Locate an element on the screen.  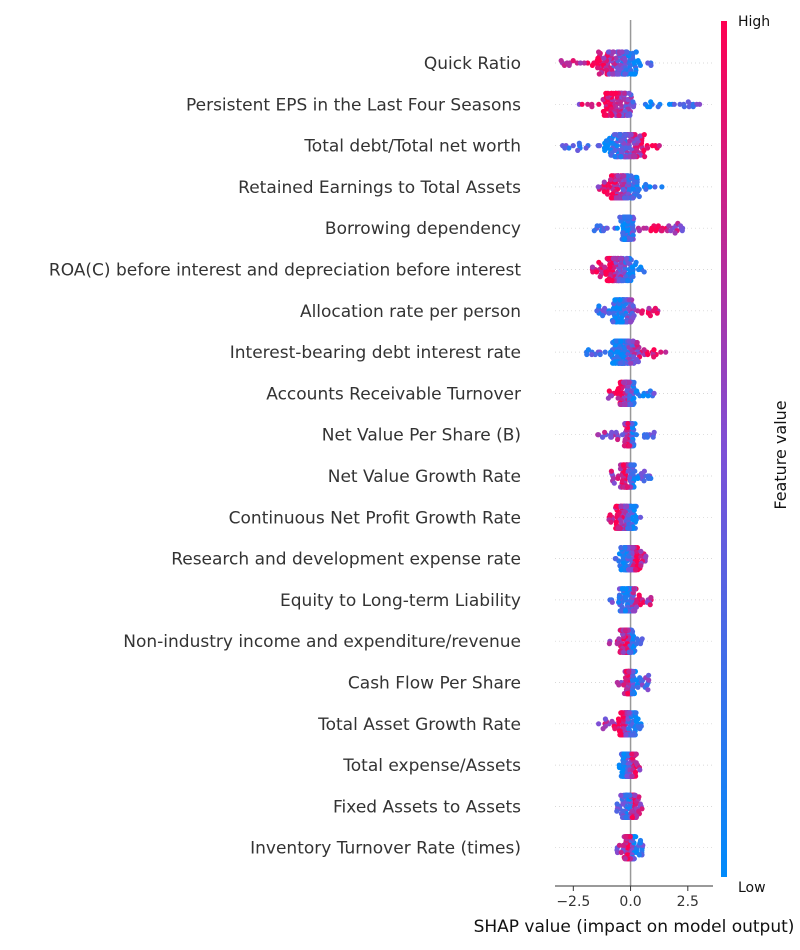
x-tick-label: 2.5 is located at coordinates (688, 902).